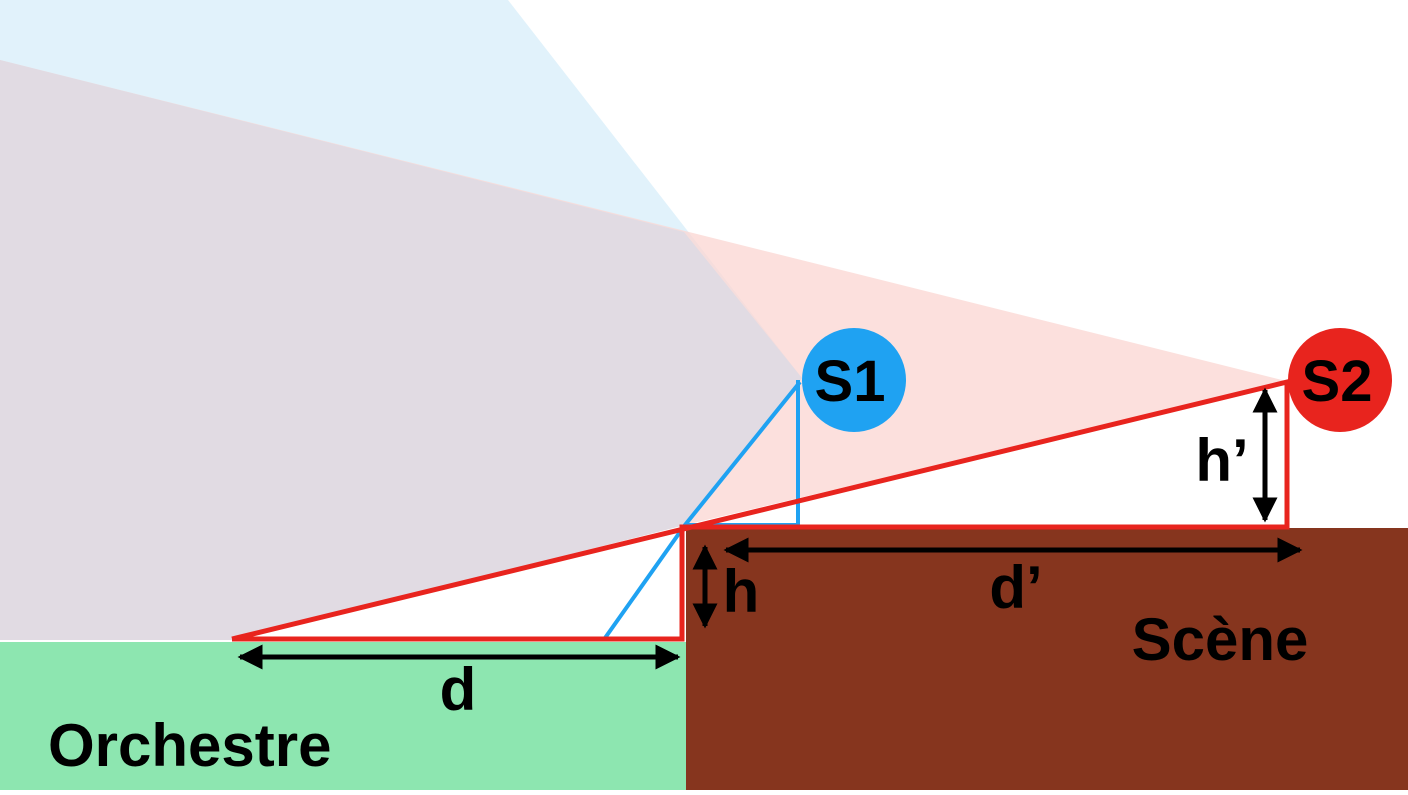  I want to click on s1-circle, so click(854, 380).